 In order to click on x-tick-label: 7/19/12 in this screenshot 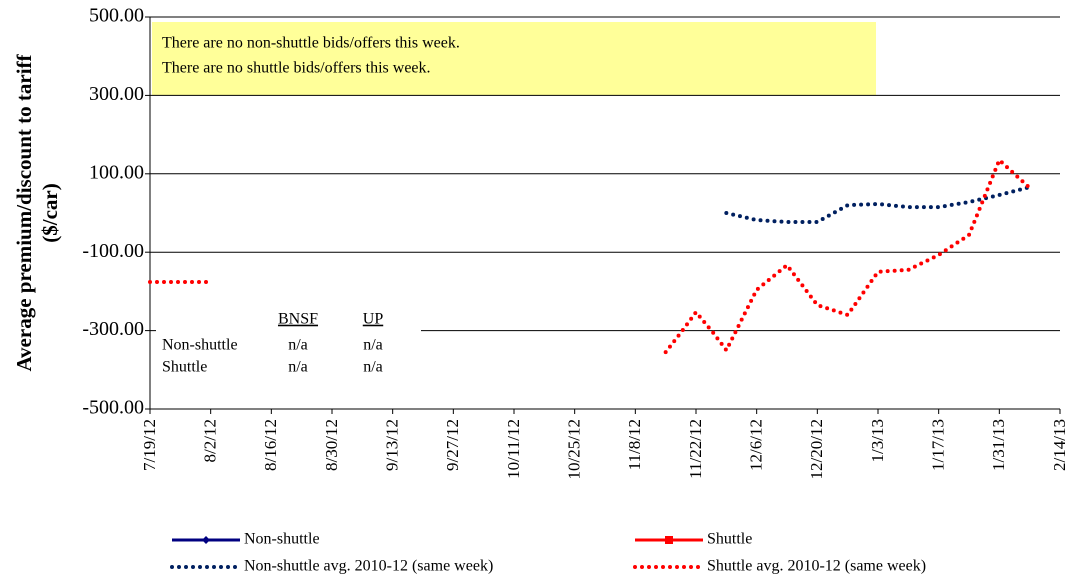, I will do `click(149, 445)`.